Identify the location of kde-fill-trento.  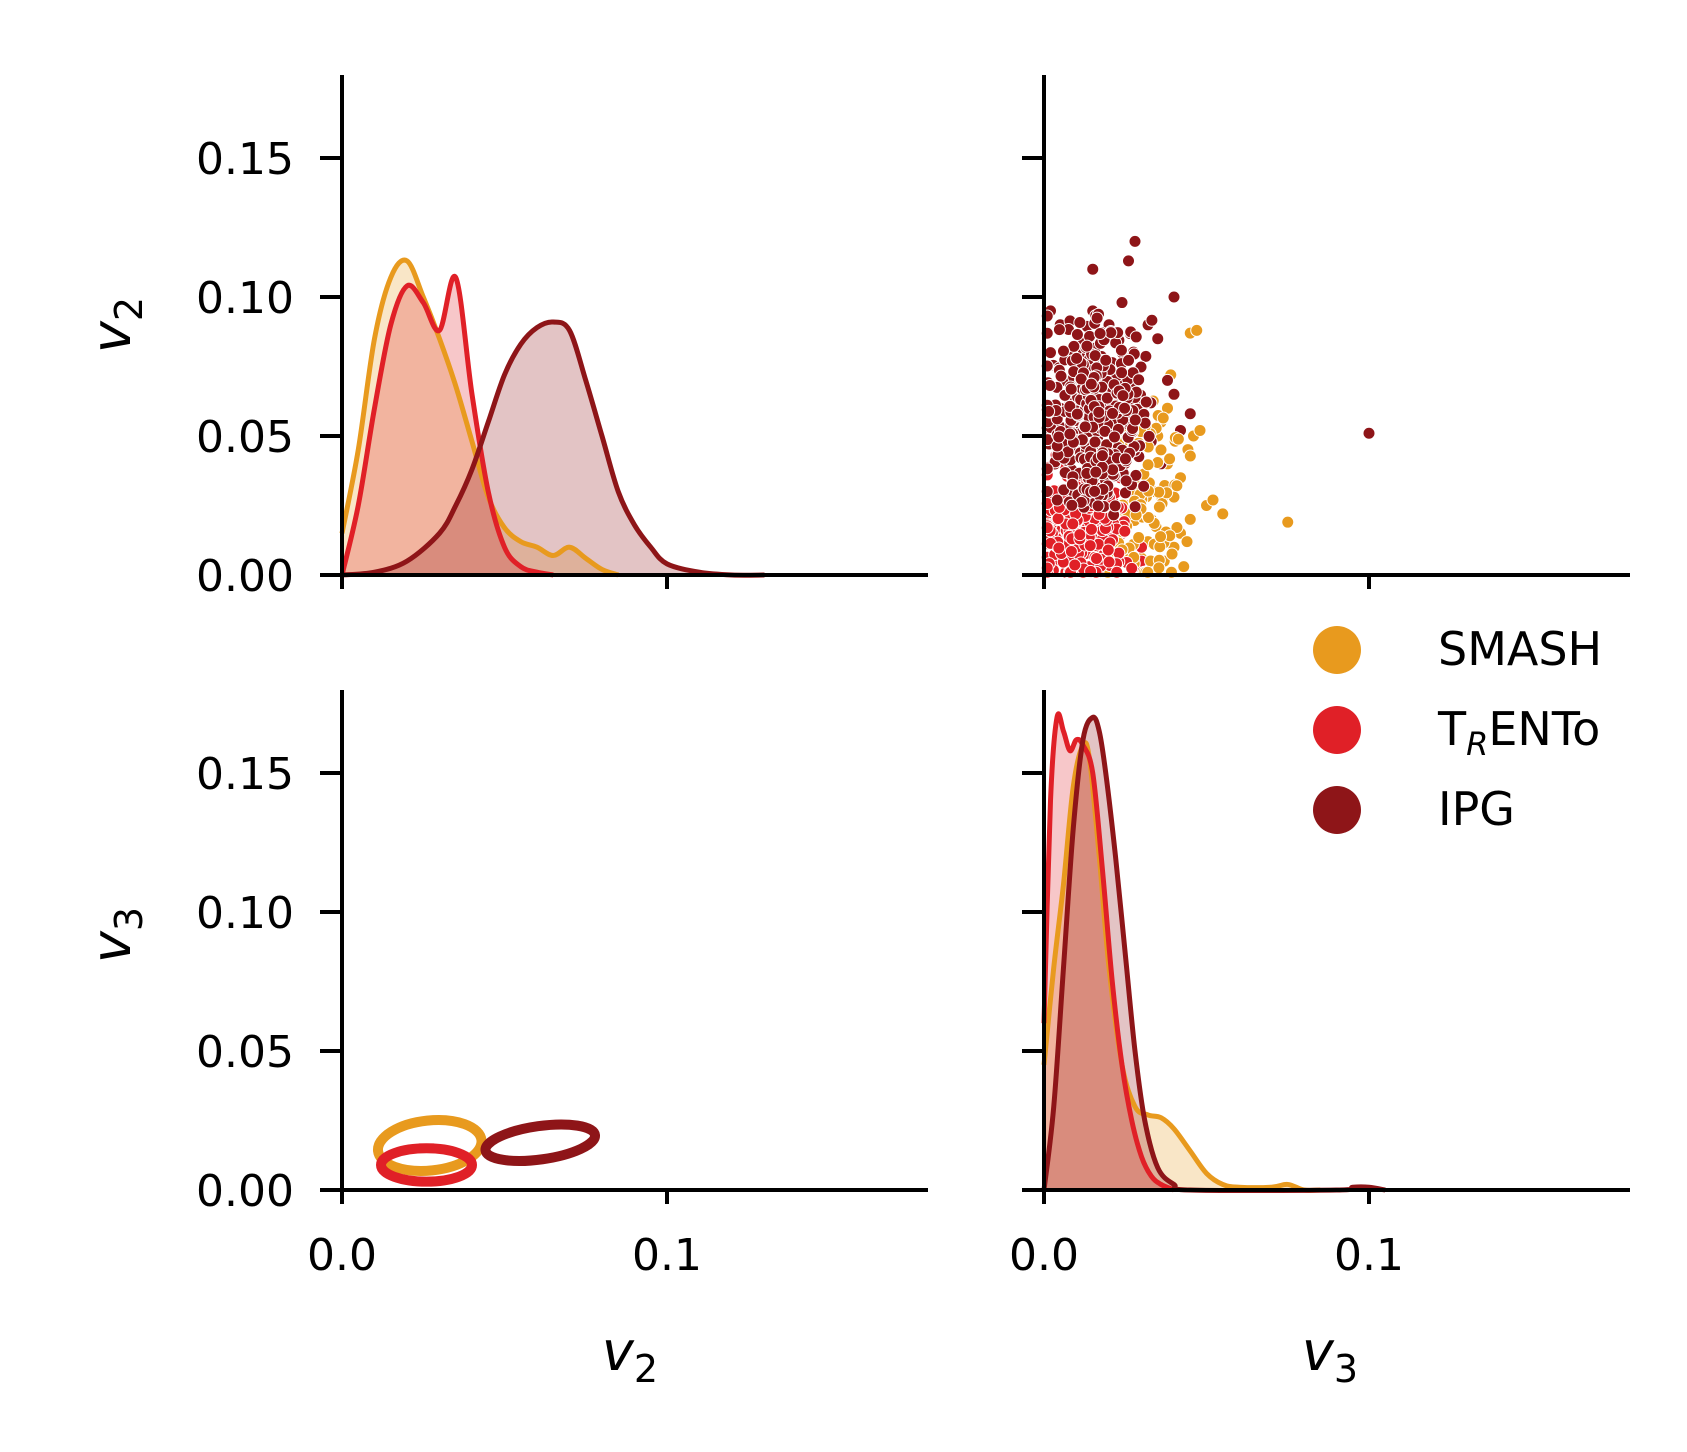
(448, 425).